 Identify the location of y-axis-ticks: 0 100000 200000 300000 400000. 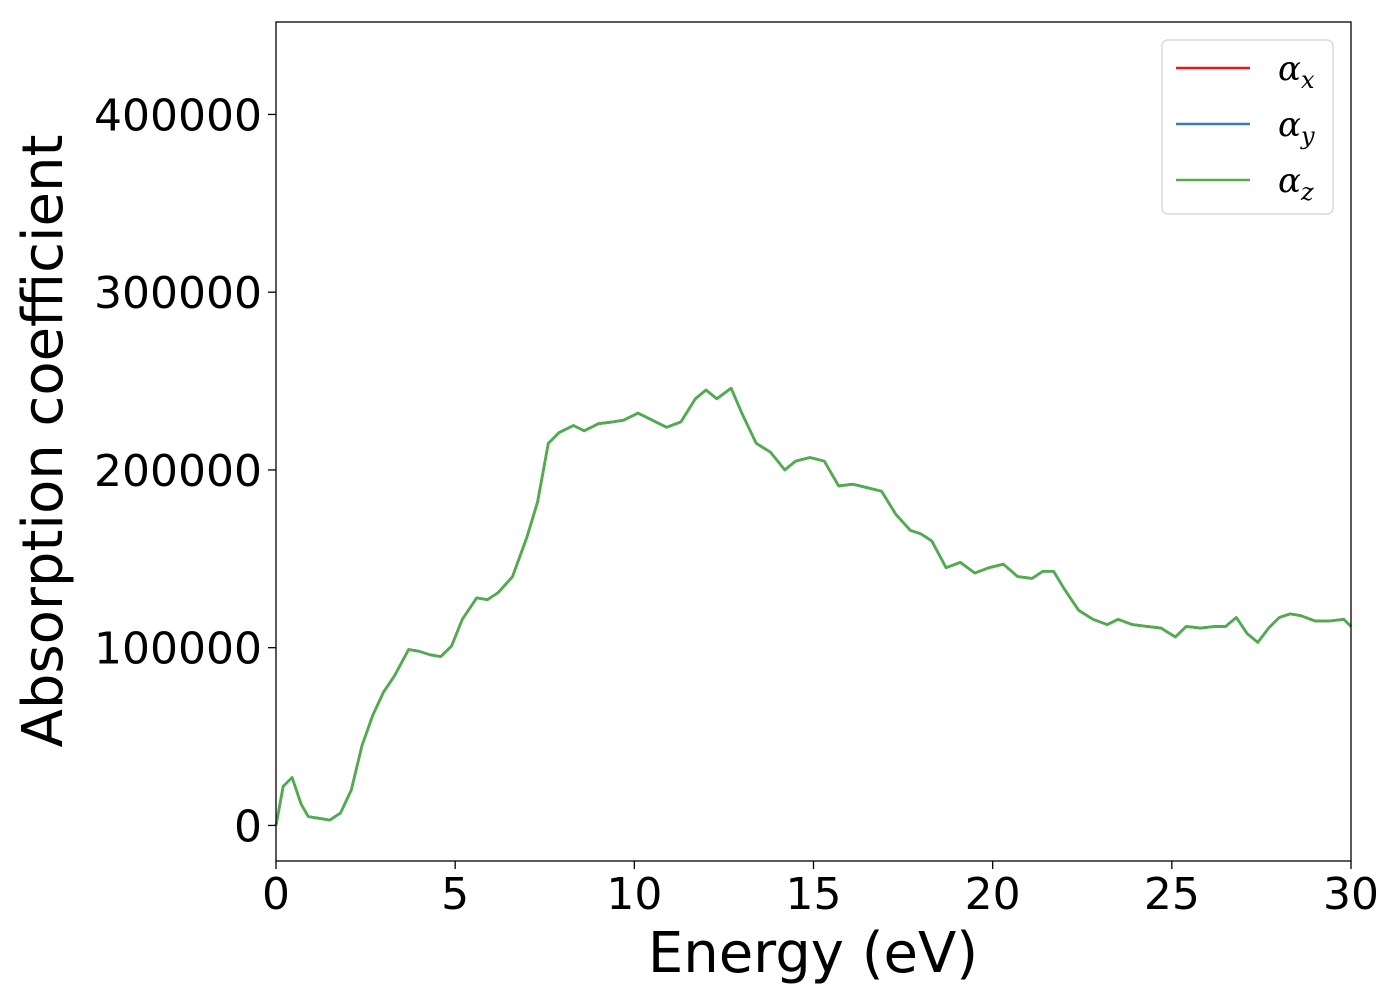
(185, 471).